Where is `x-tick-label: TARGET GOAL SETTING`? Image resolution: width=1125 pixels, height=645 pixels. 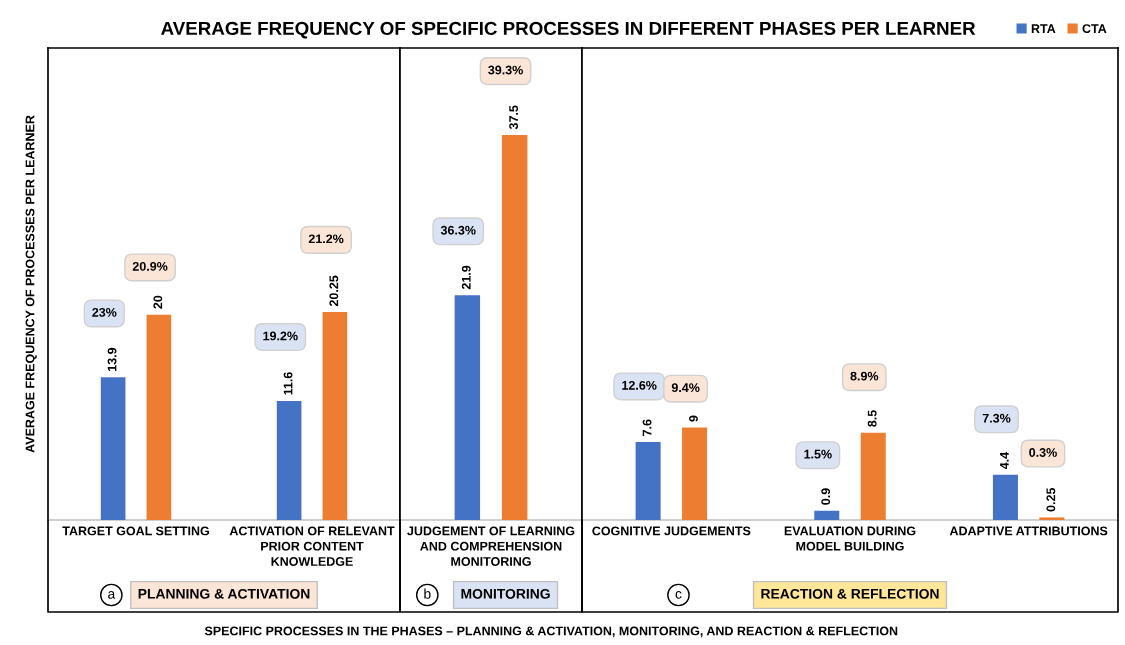
x-tick-label: TARGET GOAL SETTING is located at coordinates (135, 531).